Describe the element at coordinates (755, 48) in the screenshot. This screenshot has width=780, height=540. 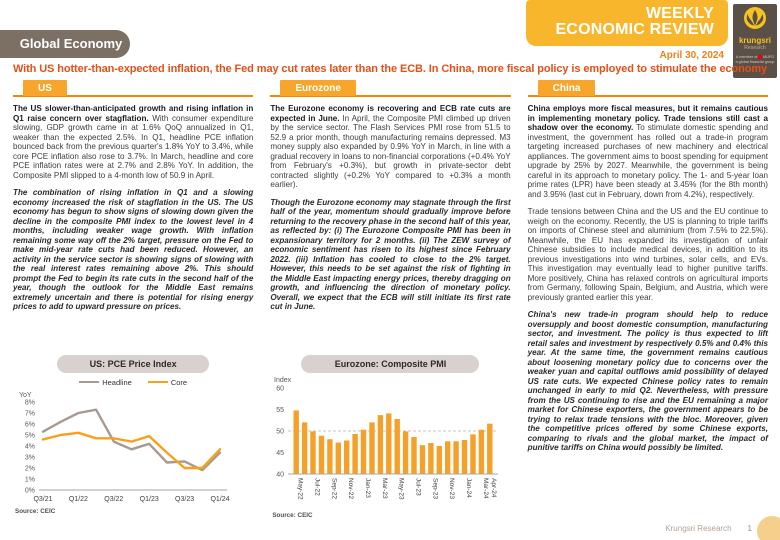
I see `logo-sub-text: Research` at that location.